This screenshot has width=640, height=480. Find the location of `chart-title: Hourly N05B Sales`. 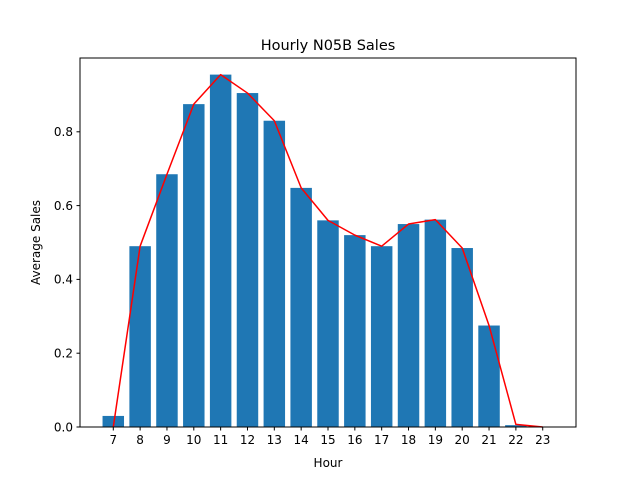

chart-title: Hourly N05B Sales is located at coordinates (328, 46).